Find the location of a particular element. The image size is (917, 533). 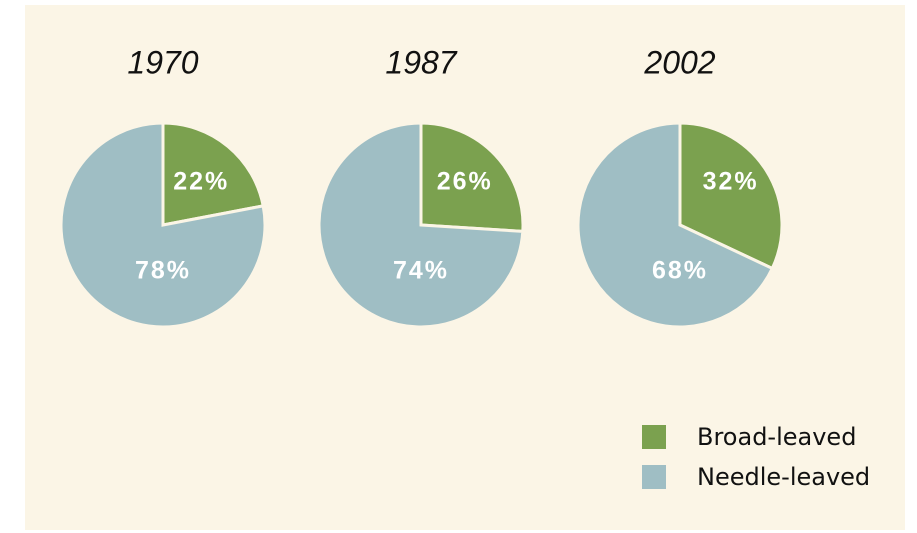

legend-label: Needle-leaved is located at coordinates (783, 477).